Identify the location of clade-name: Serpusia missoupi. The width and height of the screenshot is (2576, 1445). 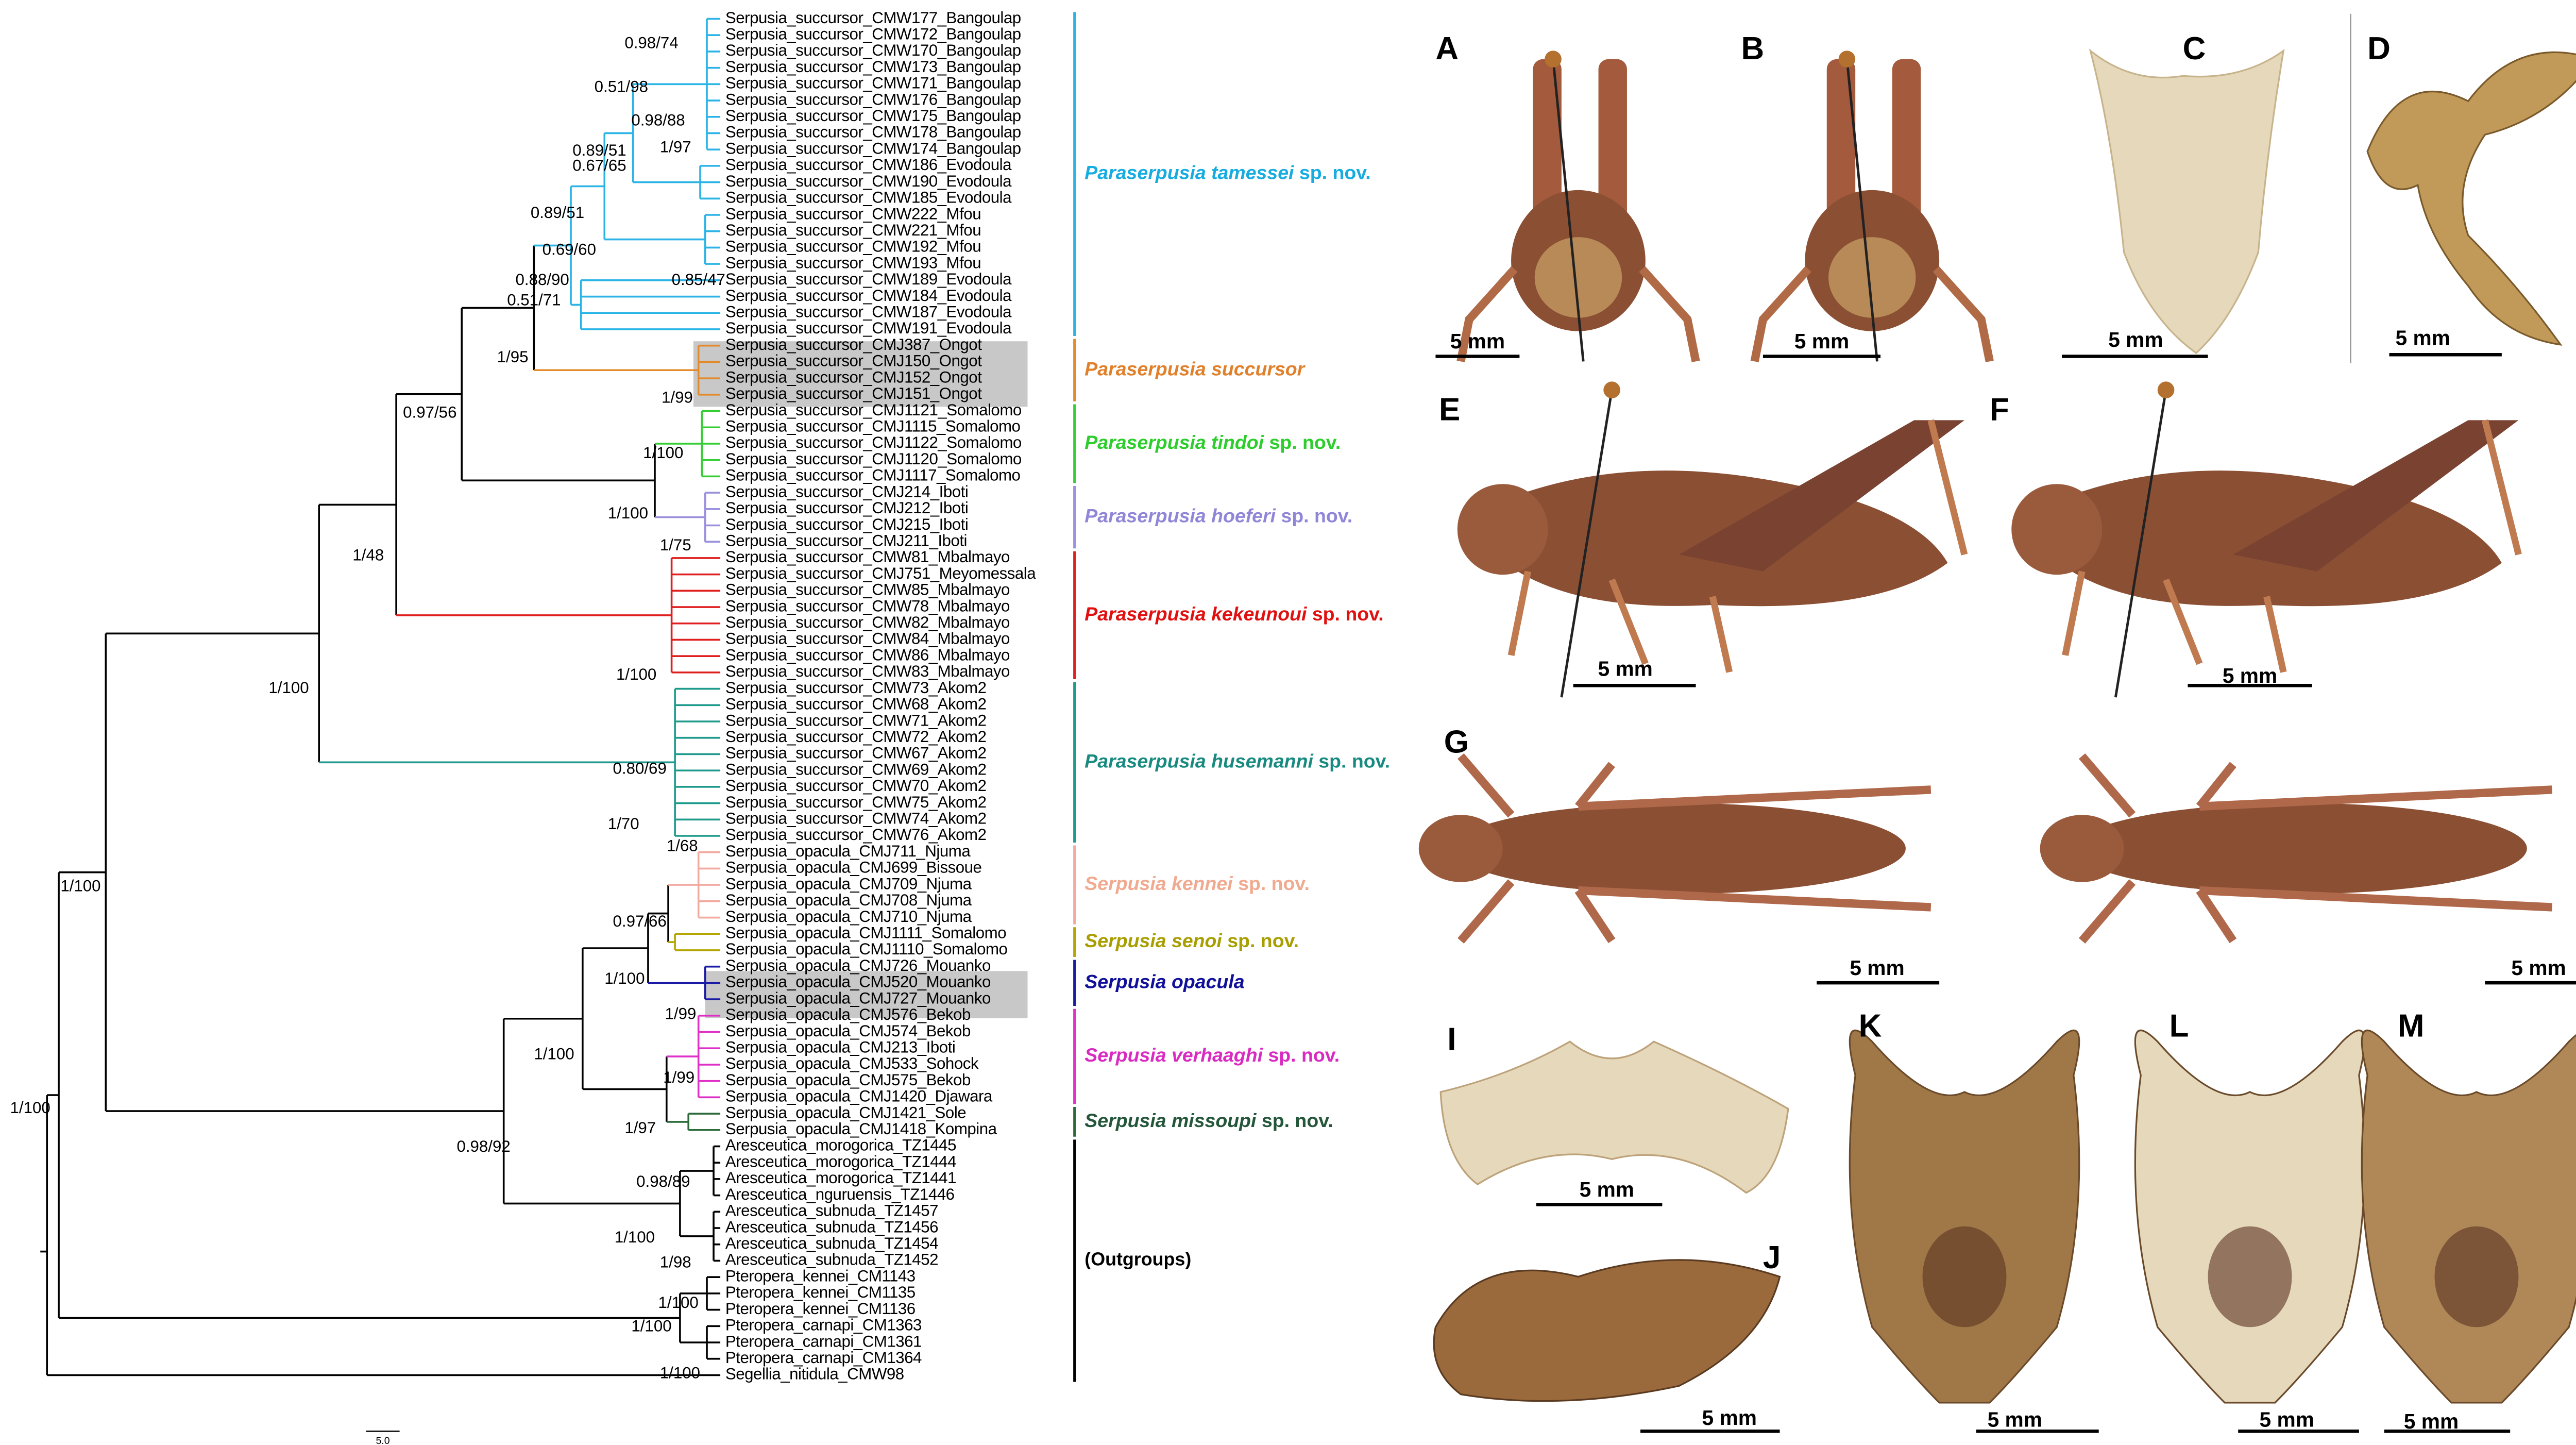
(1170, 1120).